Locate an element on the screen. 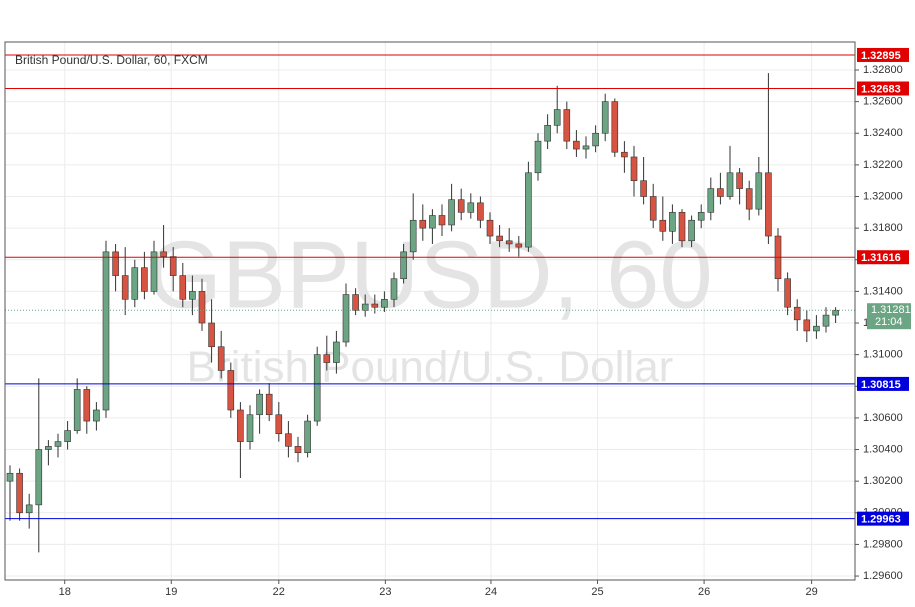 The image size is (915, 607). y-tick-label: 1.30600 is located at coordinates (883, 418).